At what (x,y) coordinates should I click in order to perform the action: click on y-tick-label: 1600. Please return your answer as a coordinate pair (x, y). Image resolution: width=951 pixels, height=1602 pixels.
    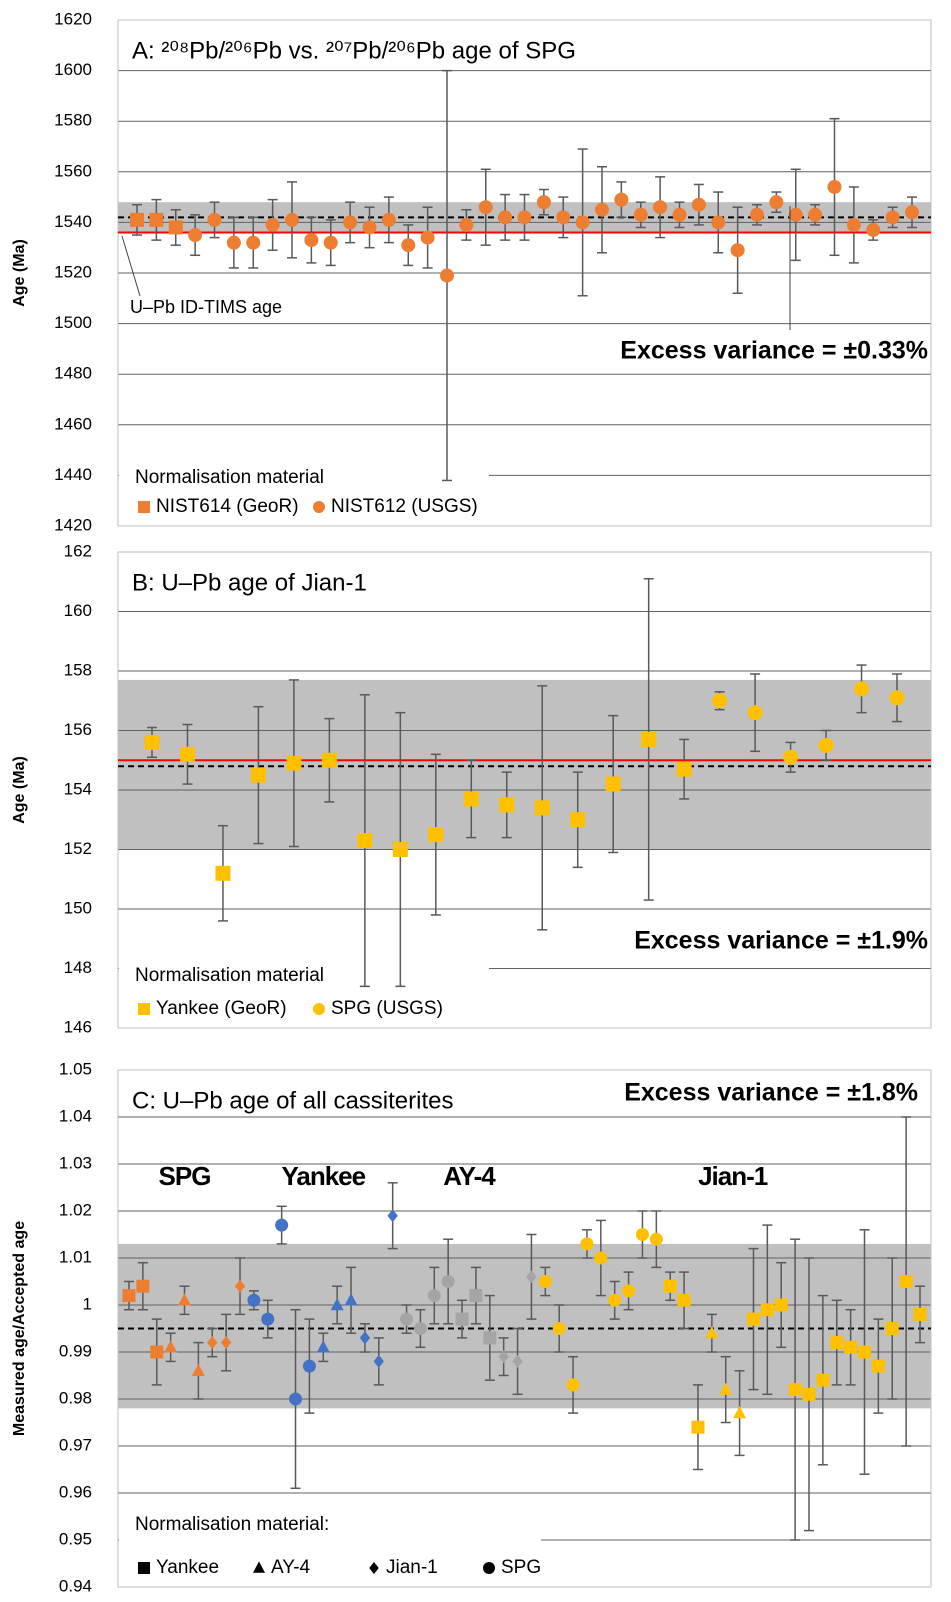
    Looking at the image, I should click on (73, 69).